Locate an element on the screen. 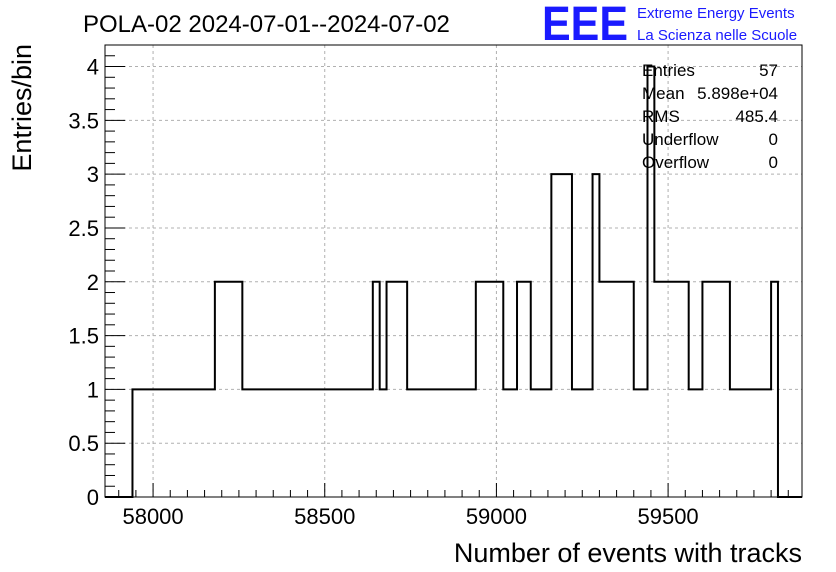 This screenshot has width=836, height=572. stat-label: Underflow is located at coordinates (680, 139).